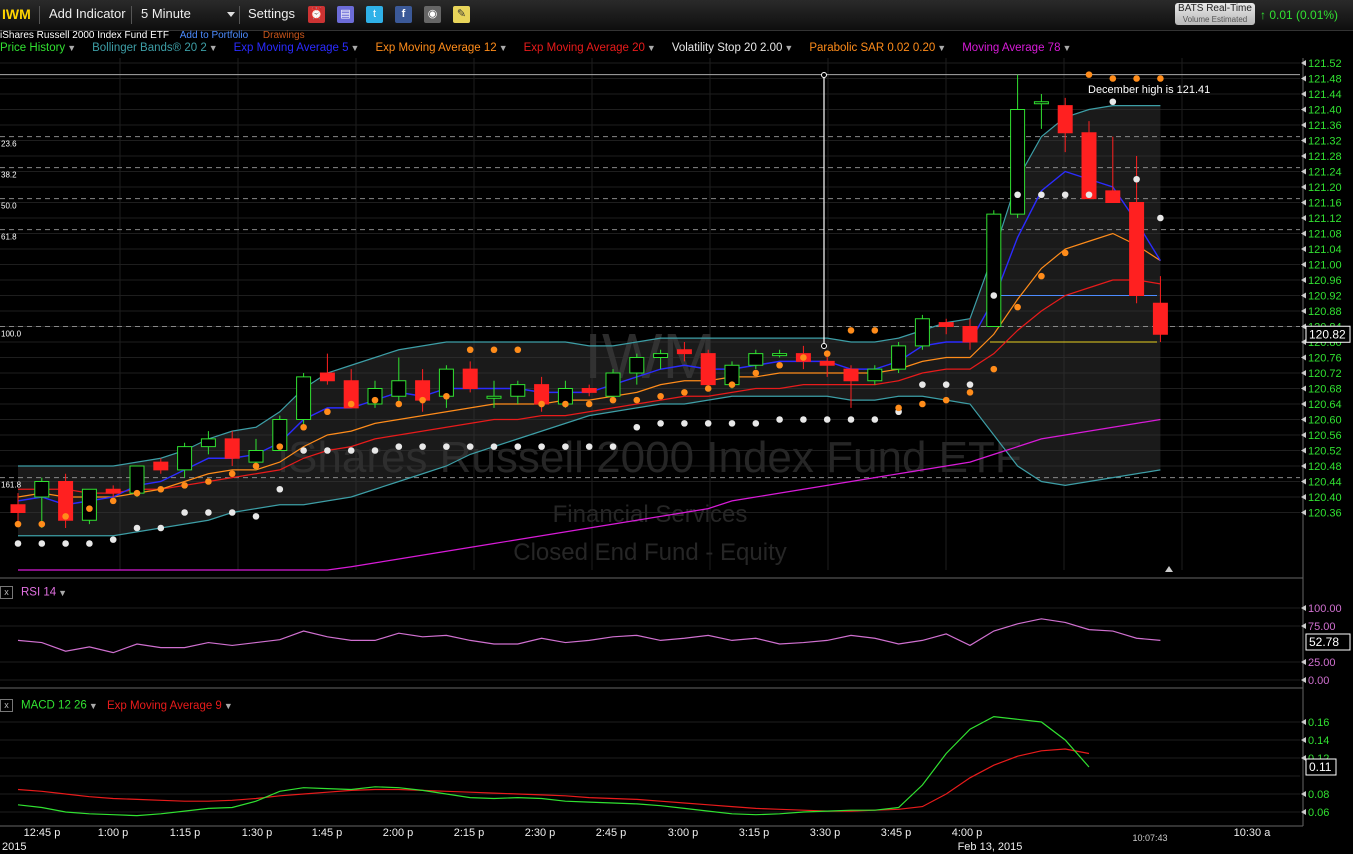 The image size is (1353, 854). Describe the element at coordinates (878, 48) in the screenshot. I see `legend-item: Parabolic SAR 0.02 0.20 ▼` at that location.